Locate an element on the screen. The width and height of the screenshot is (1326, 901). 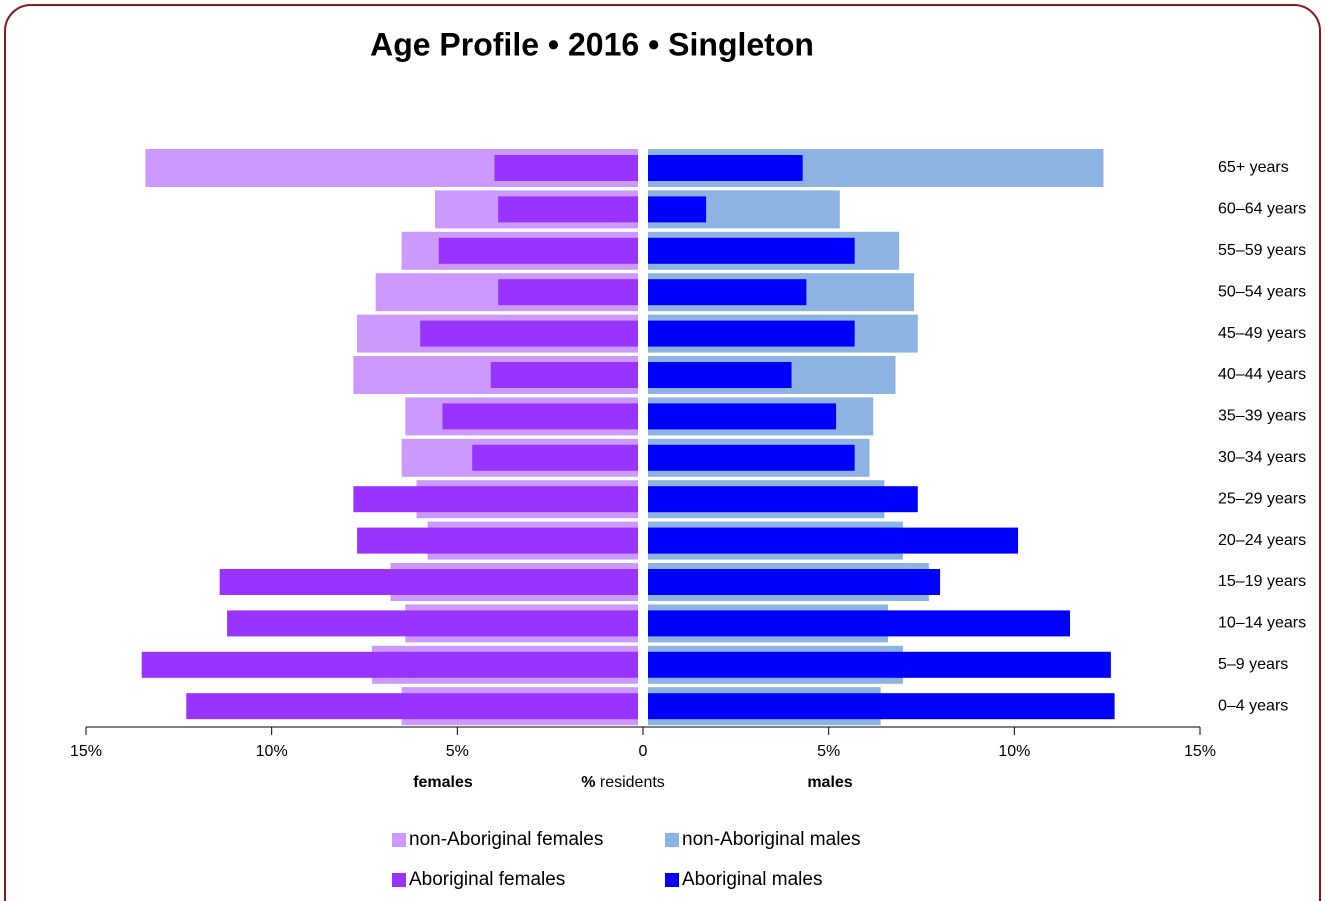
category-label: 40–44 years is located at coordinates (1262, 374).